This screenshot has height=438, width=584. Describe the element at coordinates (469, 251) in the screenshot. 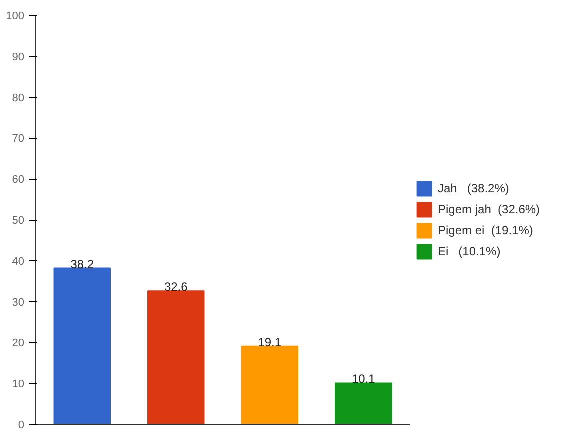

I see `legend-label: Ei (10.1%)` at that location.